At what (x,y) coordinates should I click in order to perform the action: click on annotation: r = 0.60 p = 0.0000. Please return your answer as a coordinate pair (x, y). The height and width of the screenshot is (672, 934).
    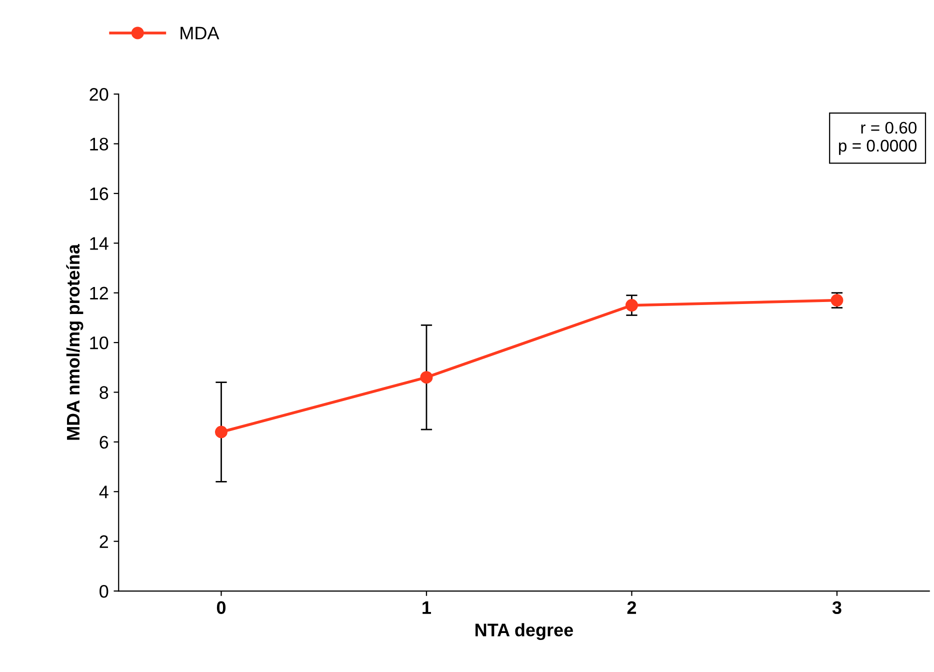
    Looking at the image, I should click on (878, 138).